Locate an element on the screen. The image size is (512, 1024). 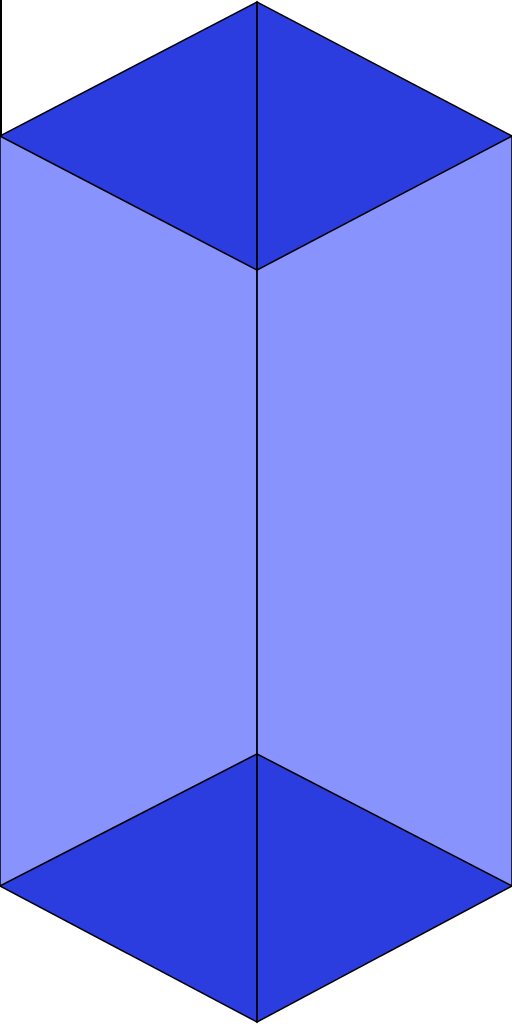
left-edge-mark is located at coordinates (1, 68).